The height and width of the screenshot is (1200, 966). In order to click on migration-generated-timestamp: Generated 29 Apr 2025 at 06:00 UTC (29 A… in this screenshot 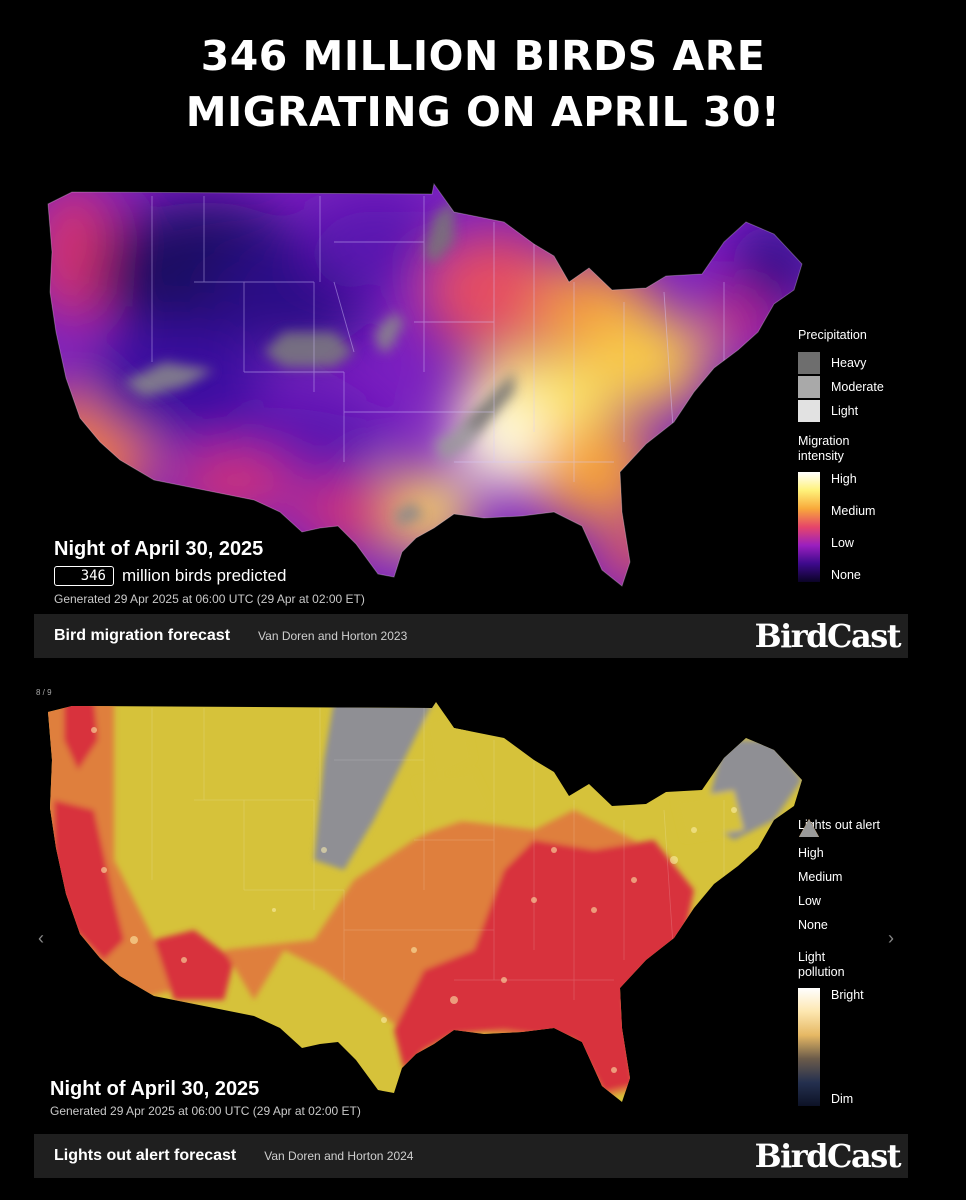, I will do `click(209, 599)`.